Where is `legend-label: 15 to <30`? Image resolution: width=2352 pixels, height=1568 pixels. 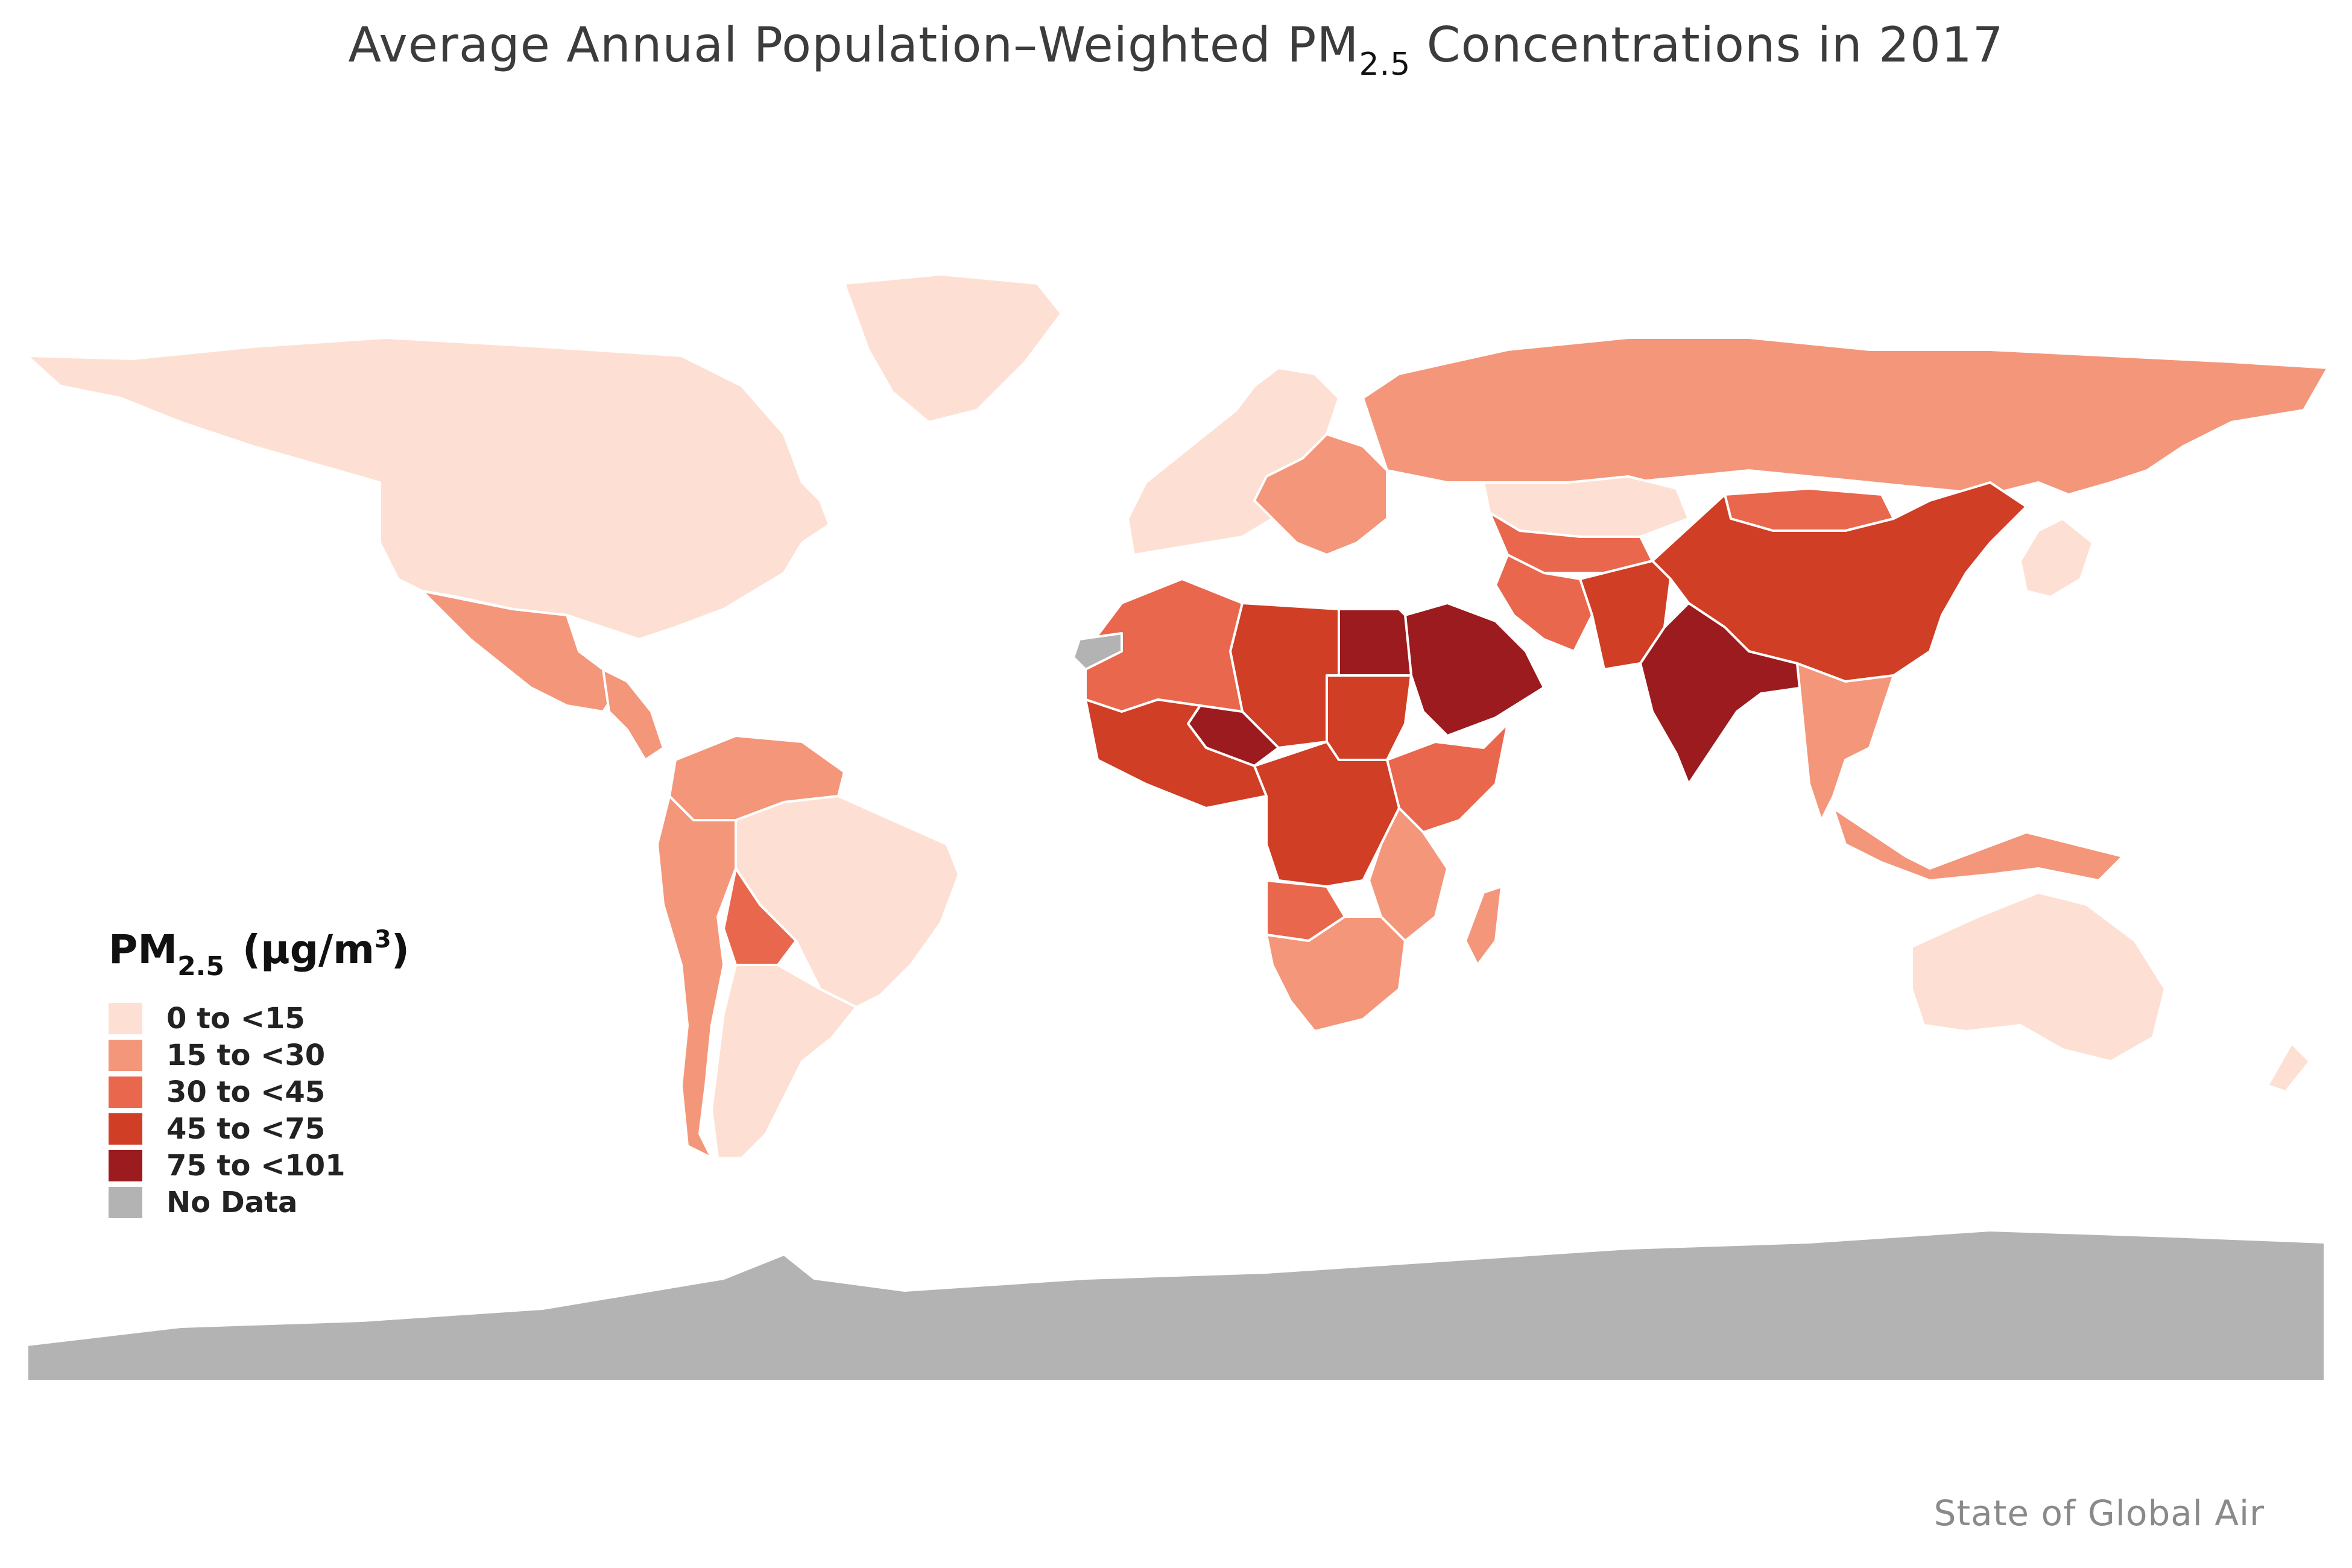 legend-label: 15 to <30 is located at coordinates (246, 1055).